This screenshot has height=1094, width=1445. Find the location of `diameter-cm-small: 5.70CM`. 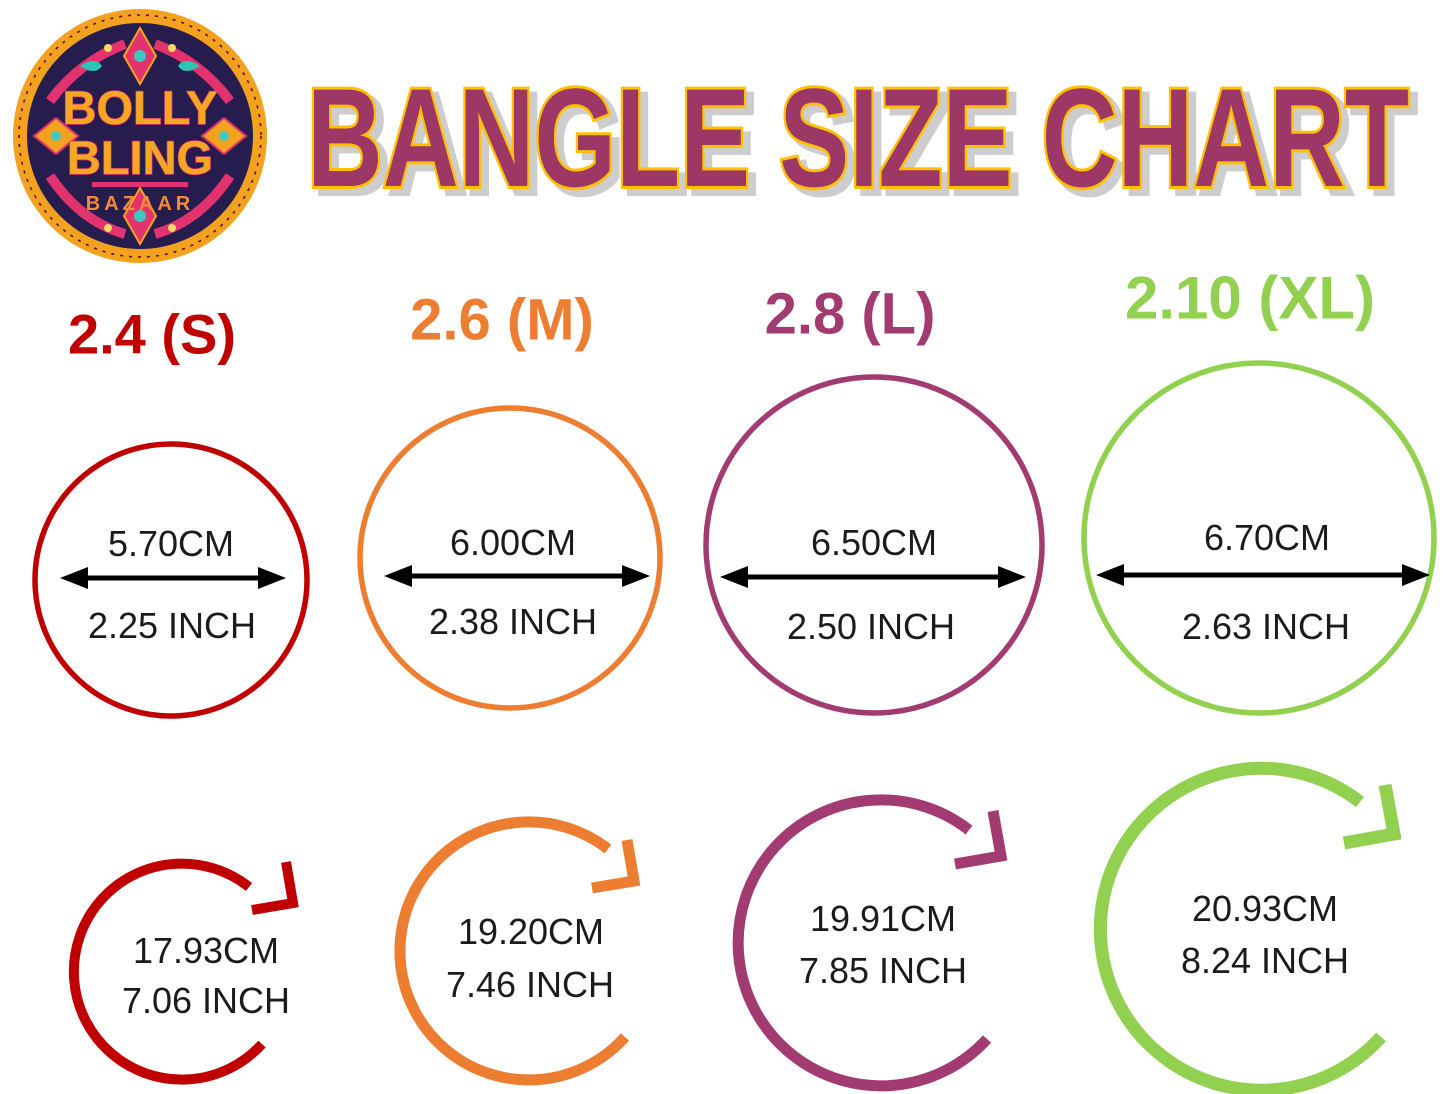

diameter-cm-small: 5.70CM is located at coordinates (171, 543).